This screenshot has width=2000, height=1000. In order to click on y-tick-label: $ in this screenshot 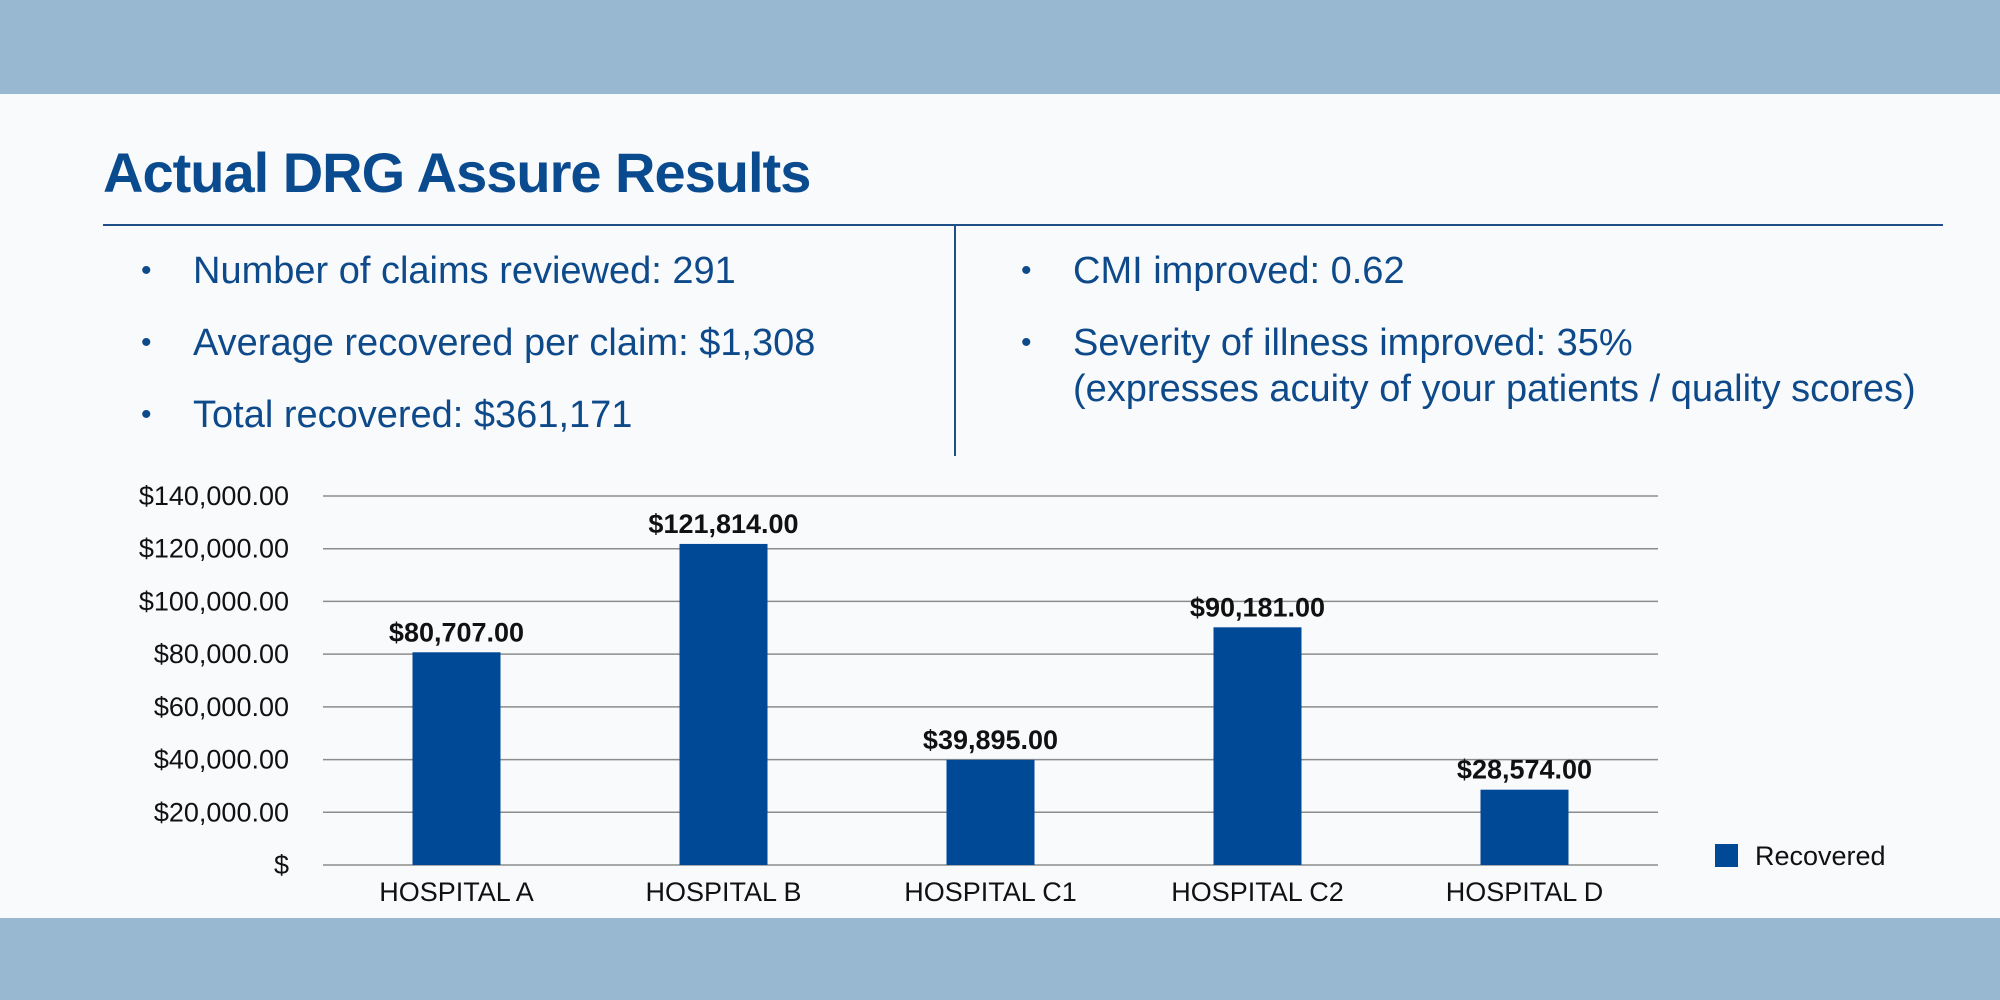, I will do `click(281, 865)`.